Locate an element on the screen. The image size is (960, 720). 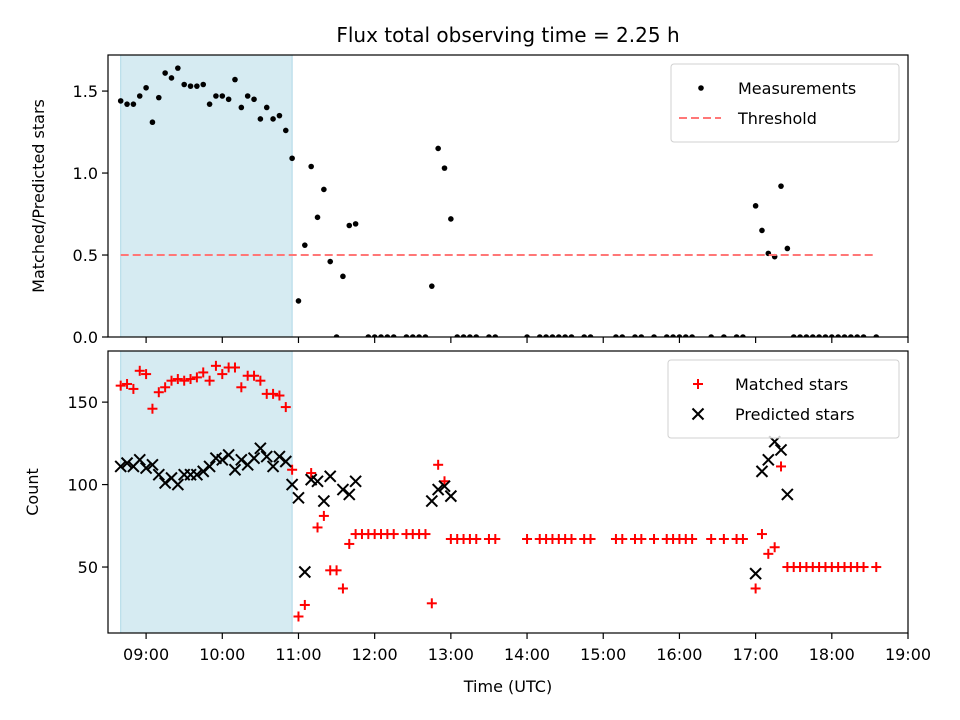
legend: Measurements Threshold is located at coordinates (785, 103).